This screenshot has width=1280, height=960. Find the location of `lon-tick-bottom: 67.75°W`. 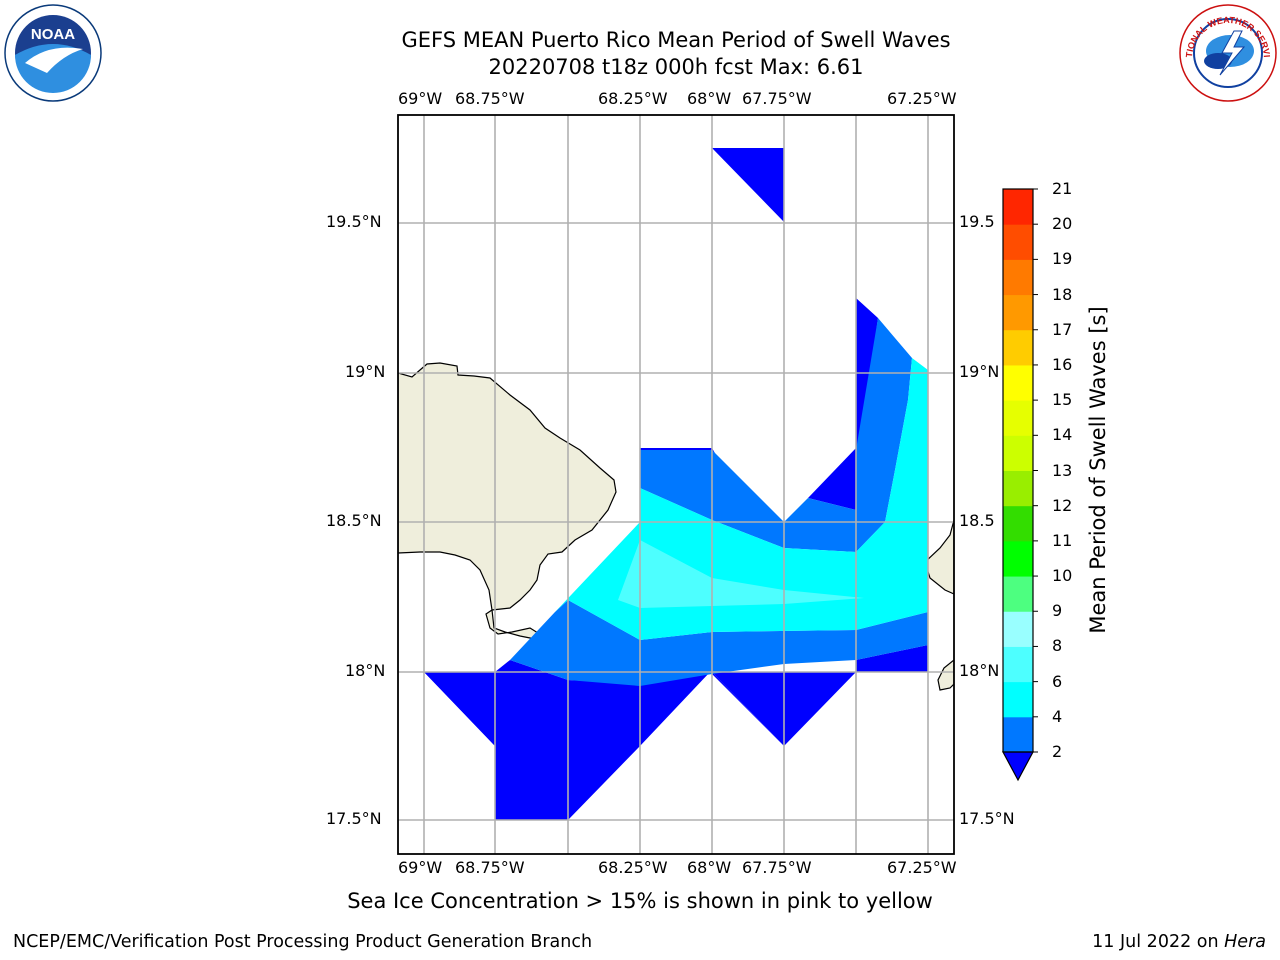

lon-tick-bottom: 67.75°W is located at coordinates (777, 867).